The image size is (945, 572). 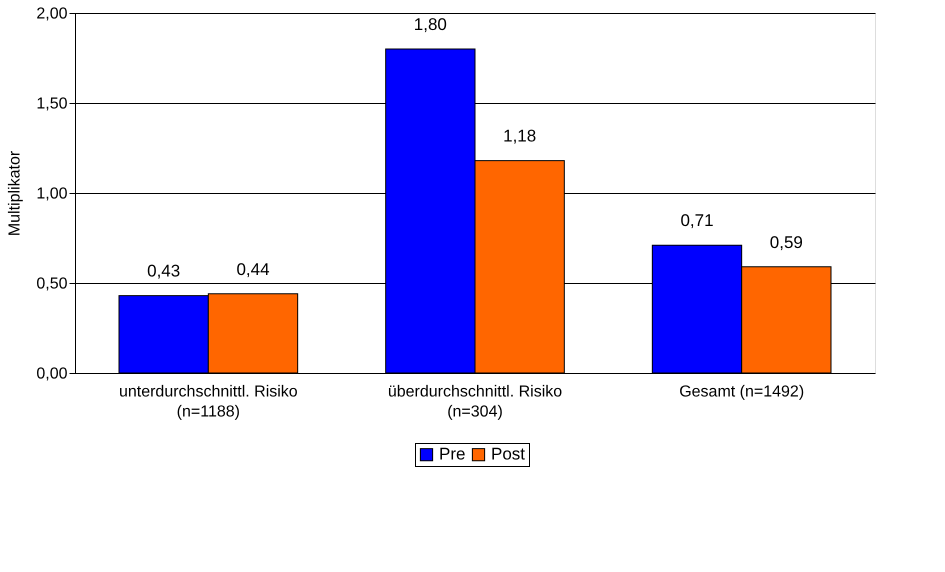 What do you see at coordinates (697, 220) in the screenshot?
I see `data-label: 0,71` at bounding box center [697, 220].